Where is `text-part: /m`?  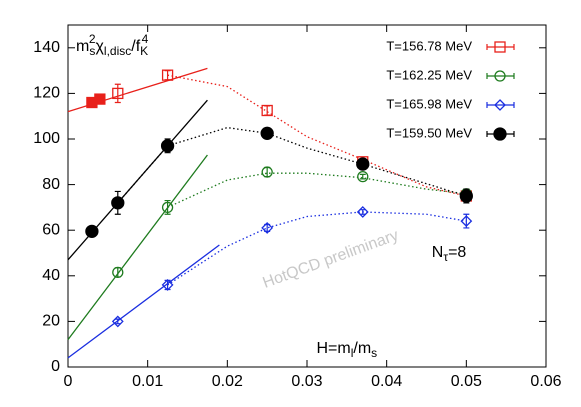
text-part: /m is located at coordinates (362, 348).